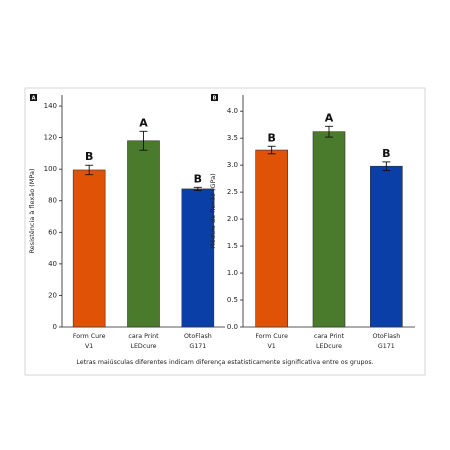  Describe the element at coordinates (52, 201) in the screenshot. I see `y-tick-label: 80` at that location.